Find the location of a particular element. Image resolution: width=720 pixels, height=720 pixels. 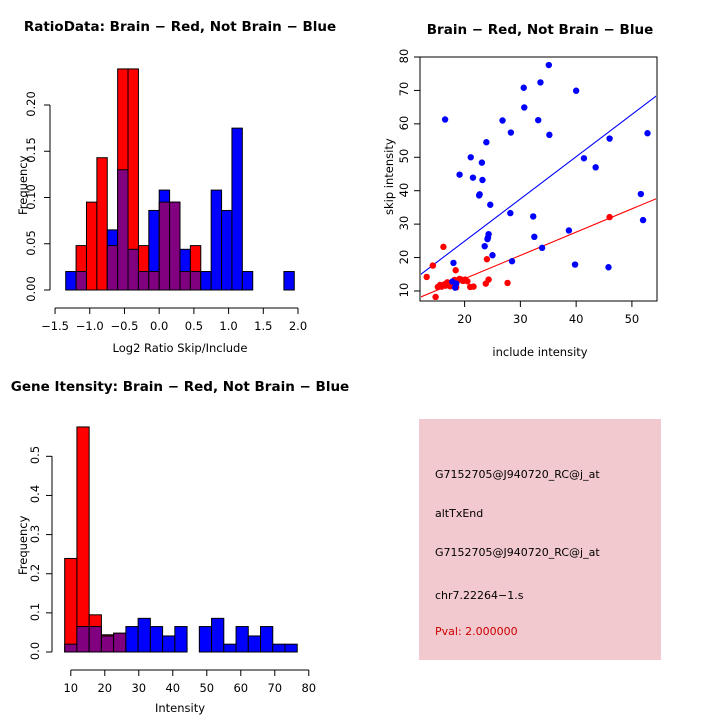

scatter-y-tick-label: 50 is located at coordinates (404, 156).